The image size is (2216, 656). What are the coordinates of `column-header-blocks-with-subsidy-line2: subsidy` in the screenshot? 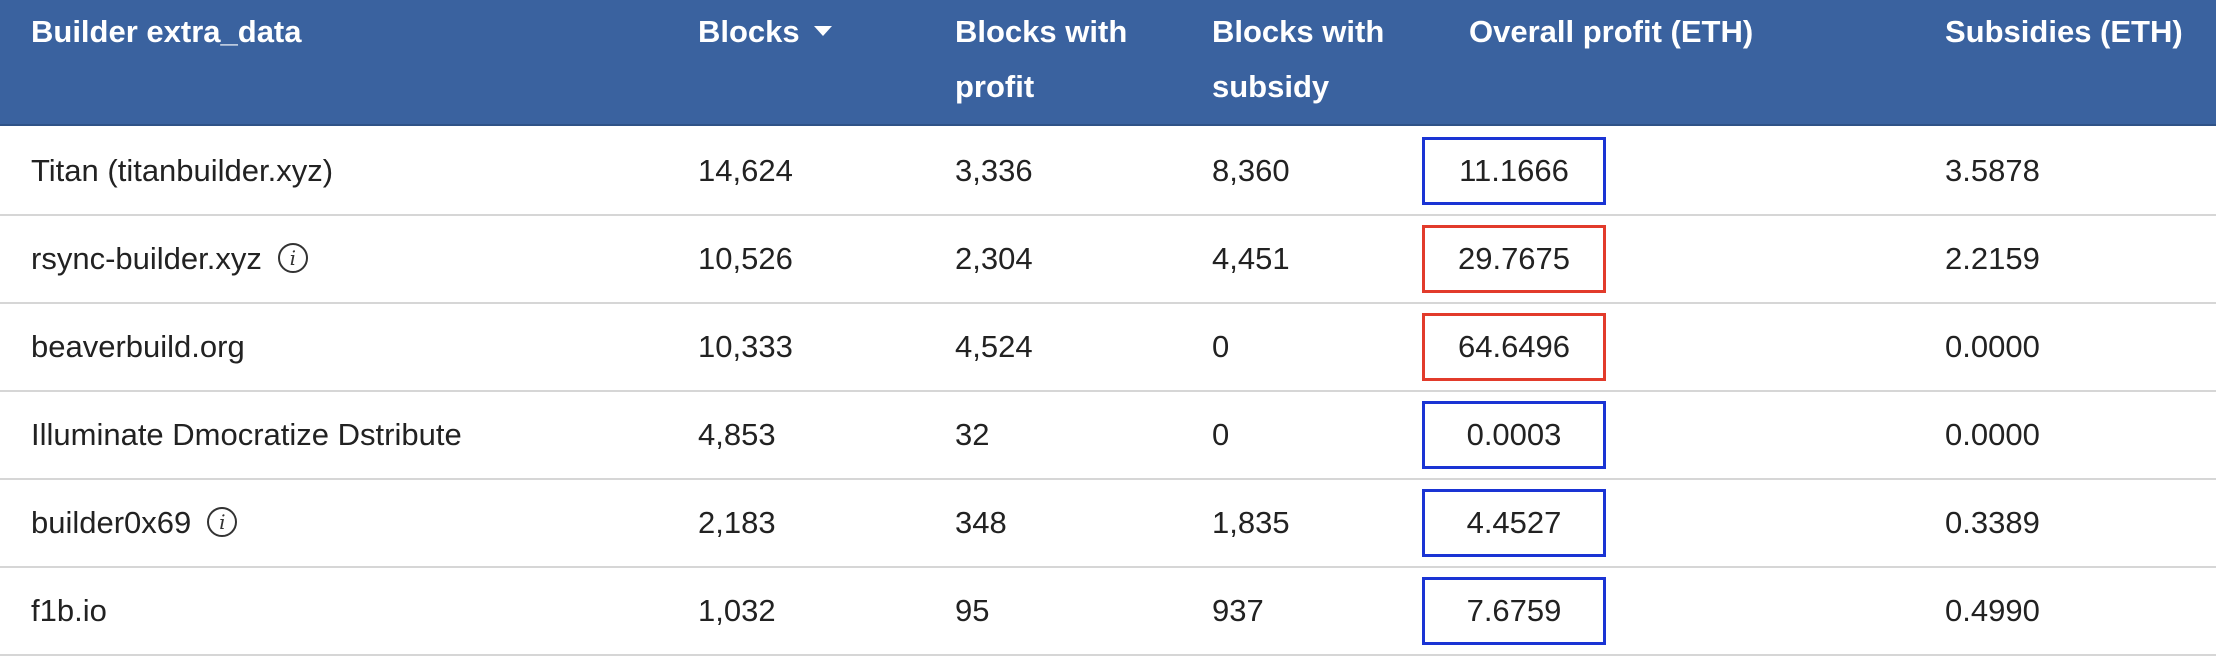 It's located at (1271, 86).